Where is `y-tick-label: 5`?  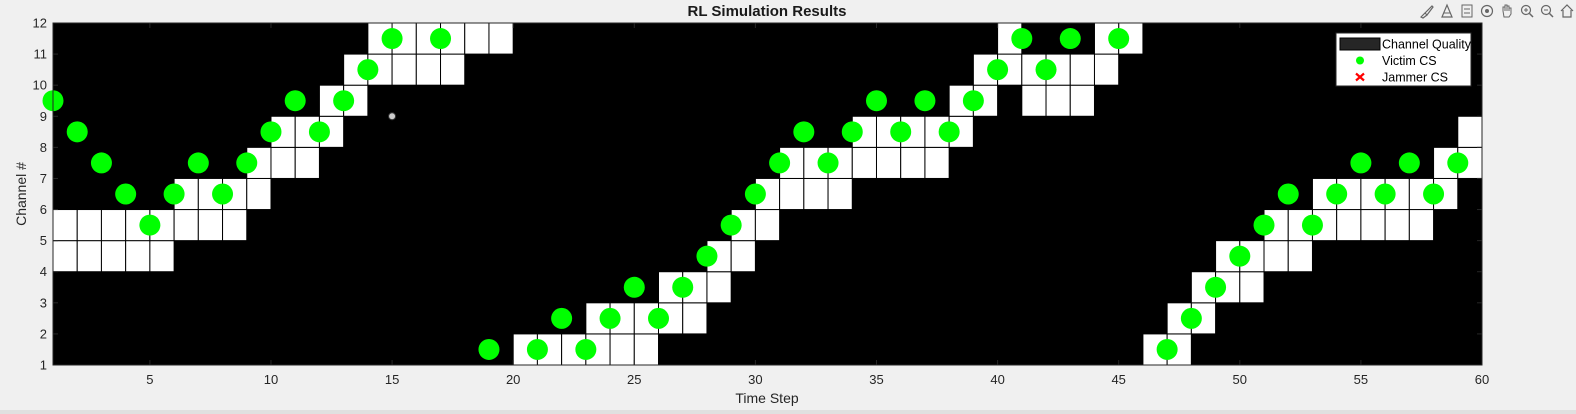
y-tick-label: 5 is located at coordinates (43, 240).